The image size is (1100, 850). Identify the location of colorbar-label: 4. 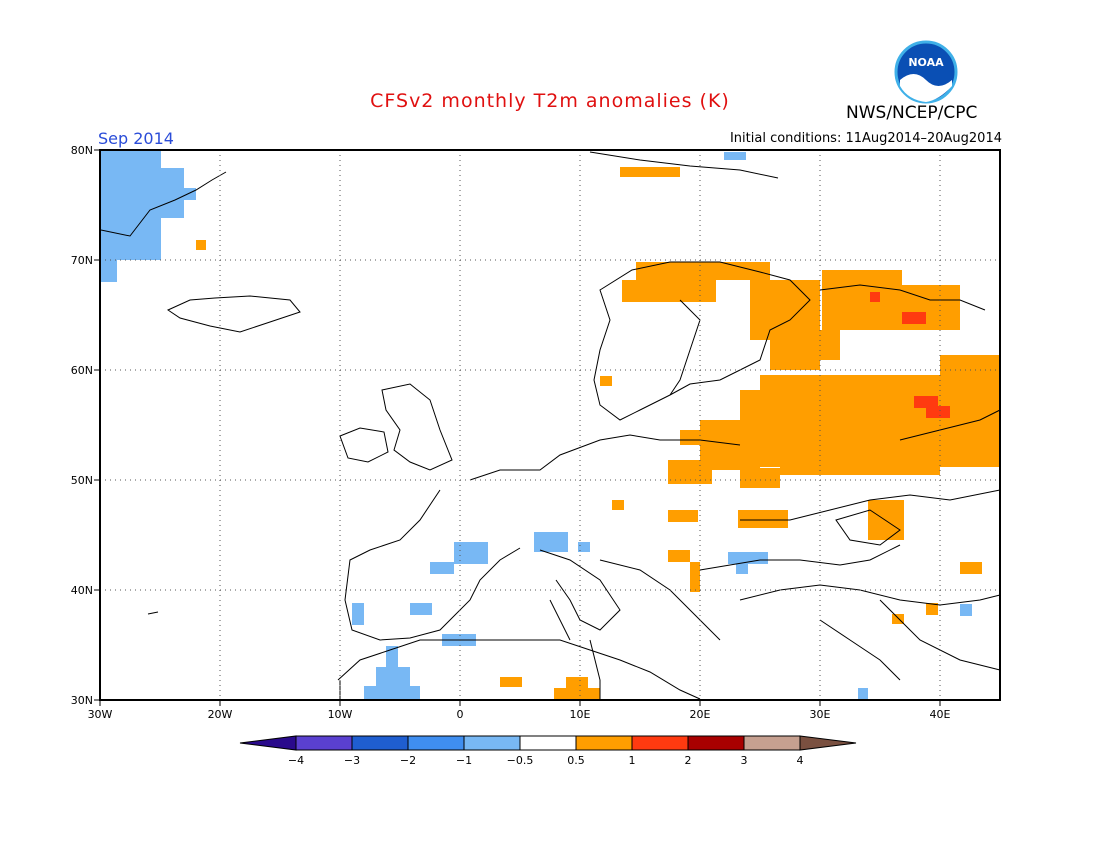
(800, 760).